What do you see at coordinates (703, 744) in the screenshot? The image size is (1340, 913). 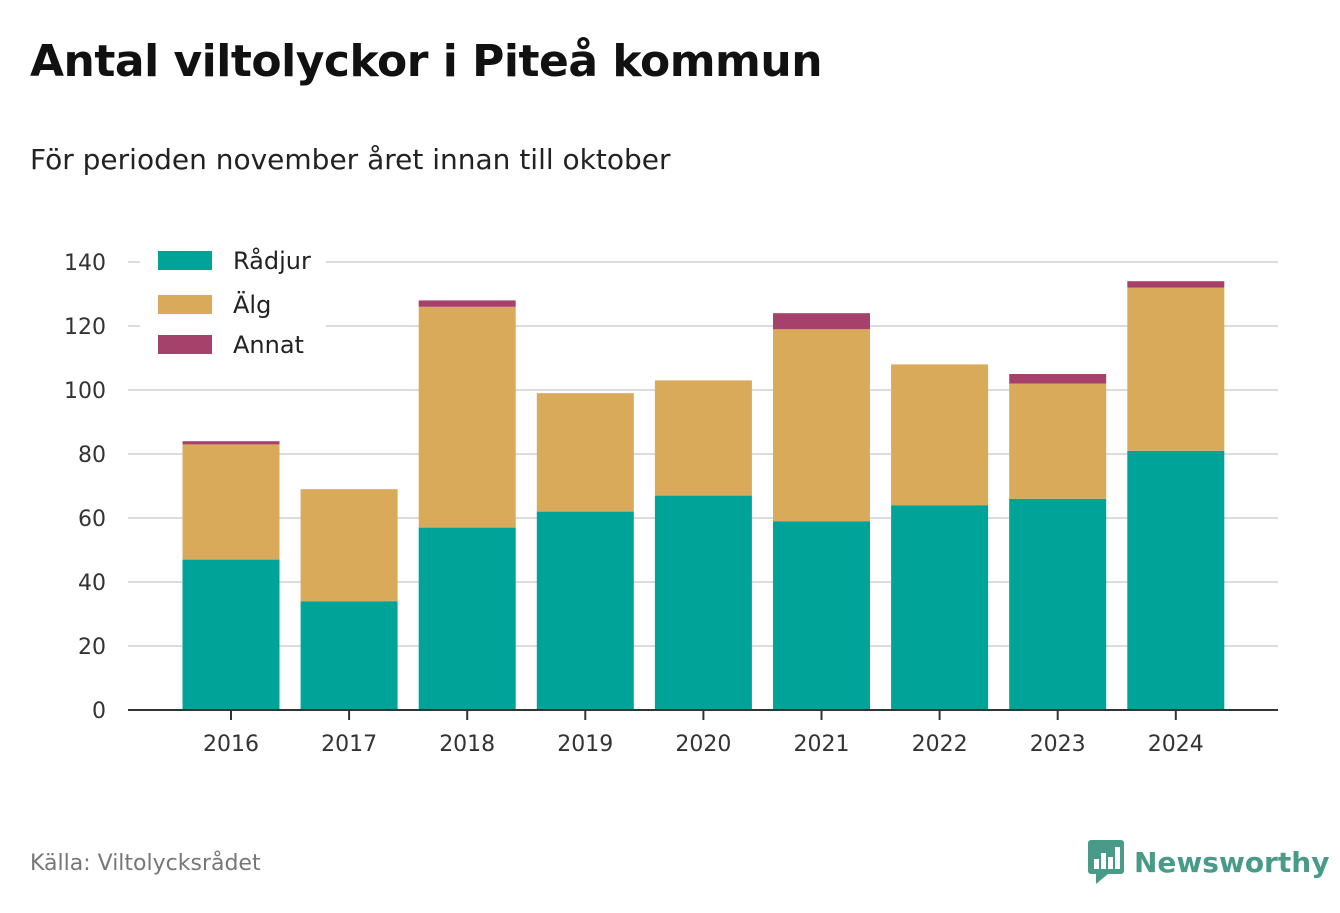 I see `x-tick-label: 2020` at bounding box center [703, 744].